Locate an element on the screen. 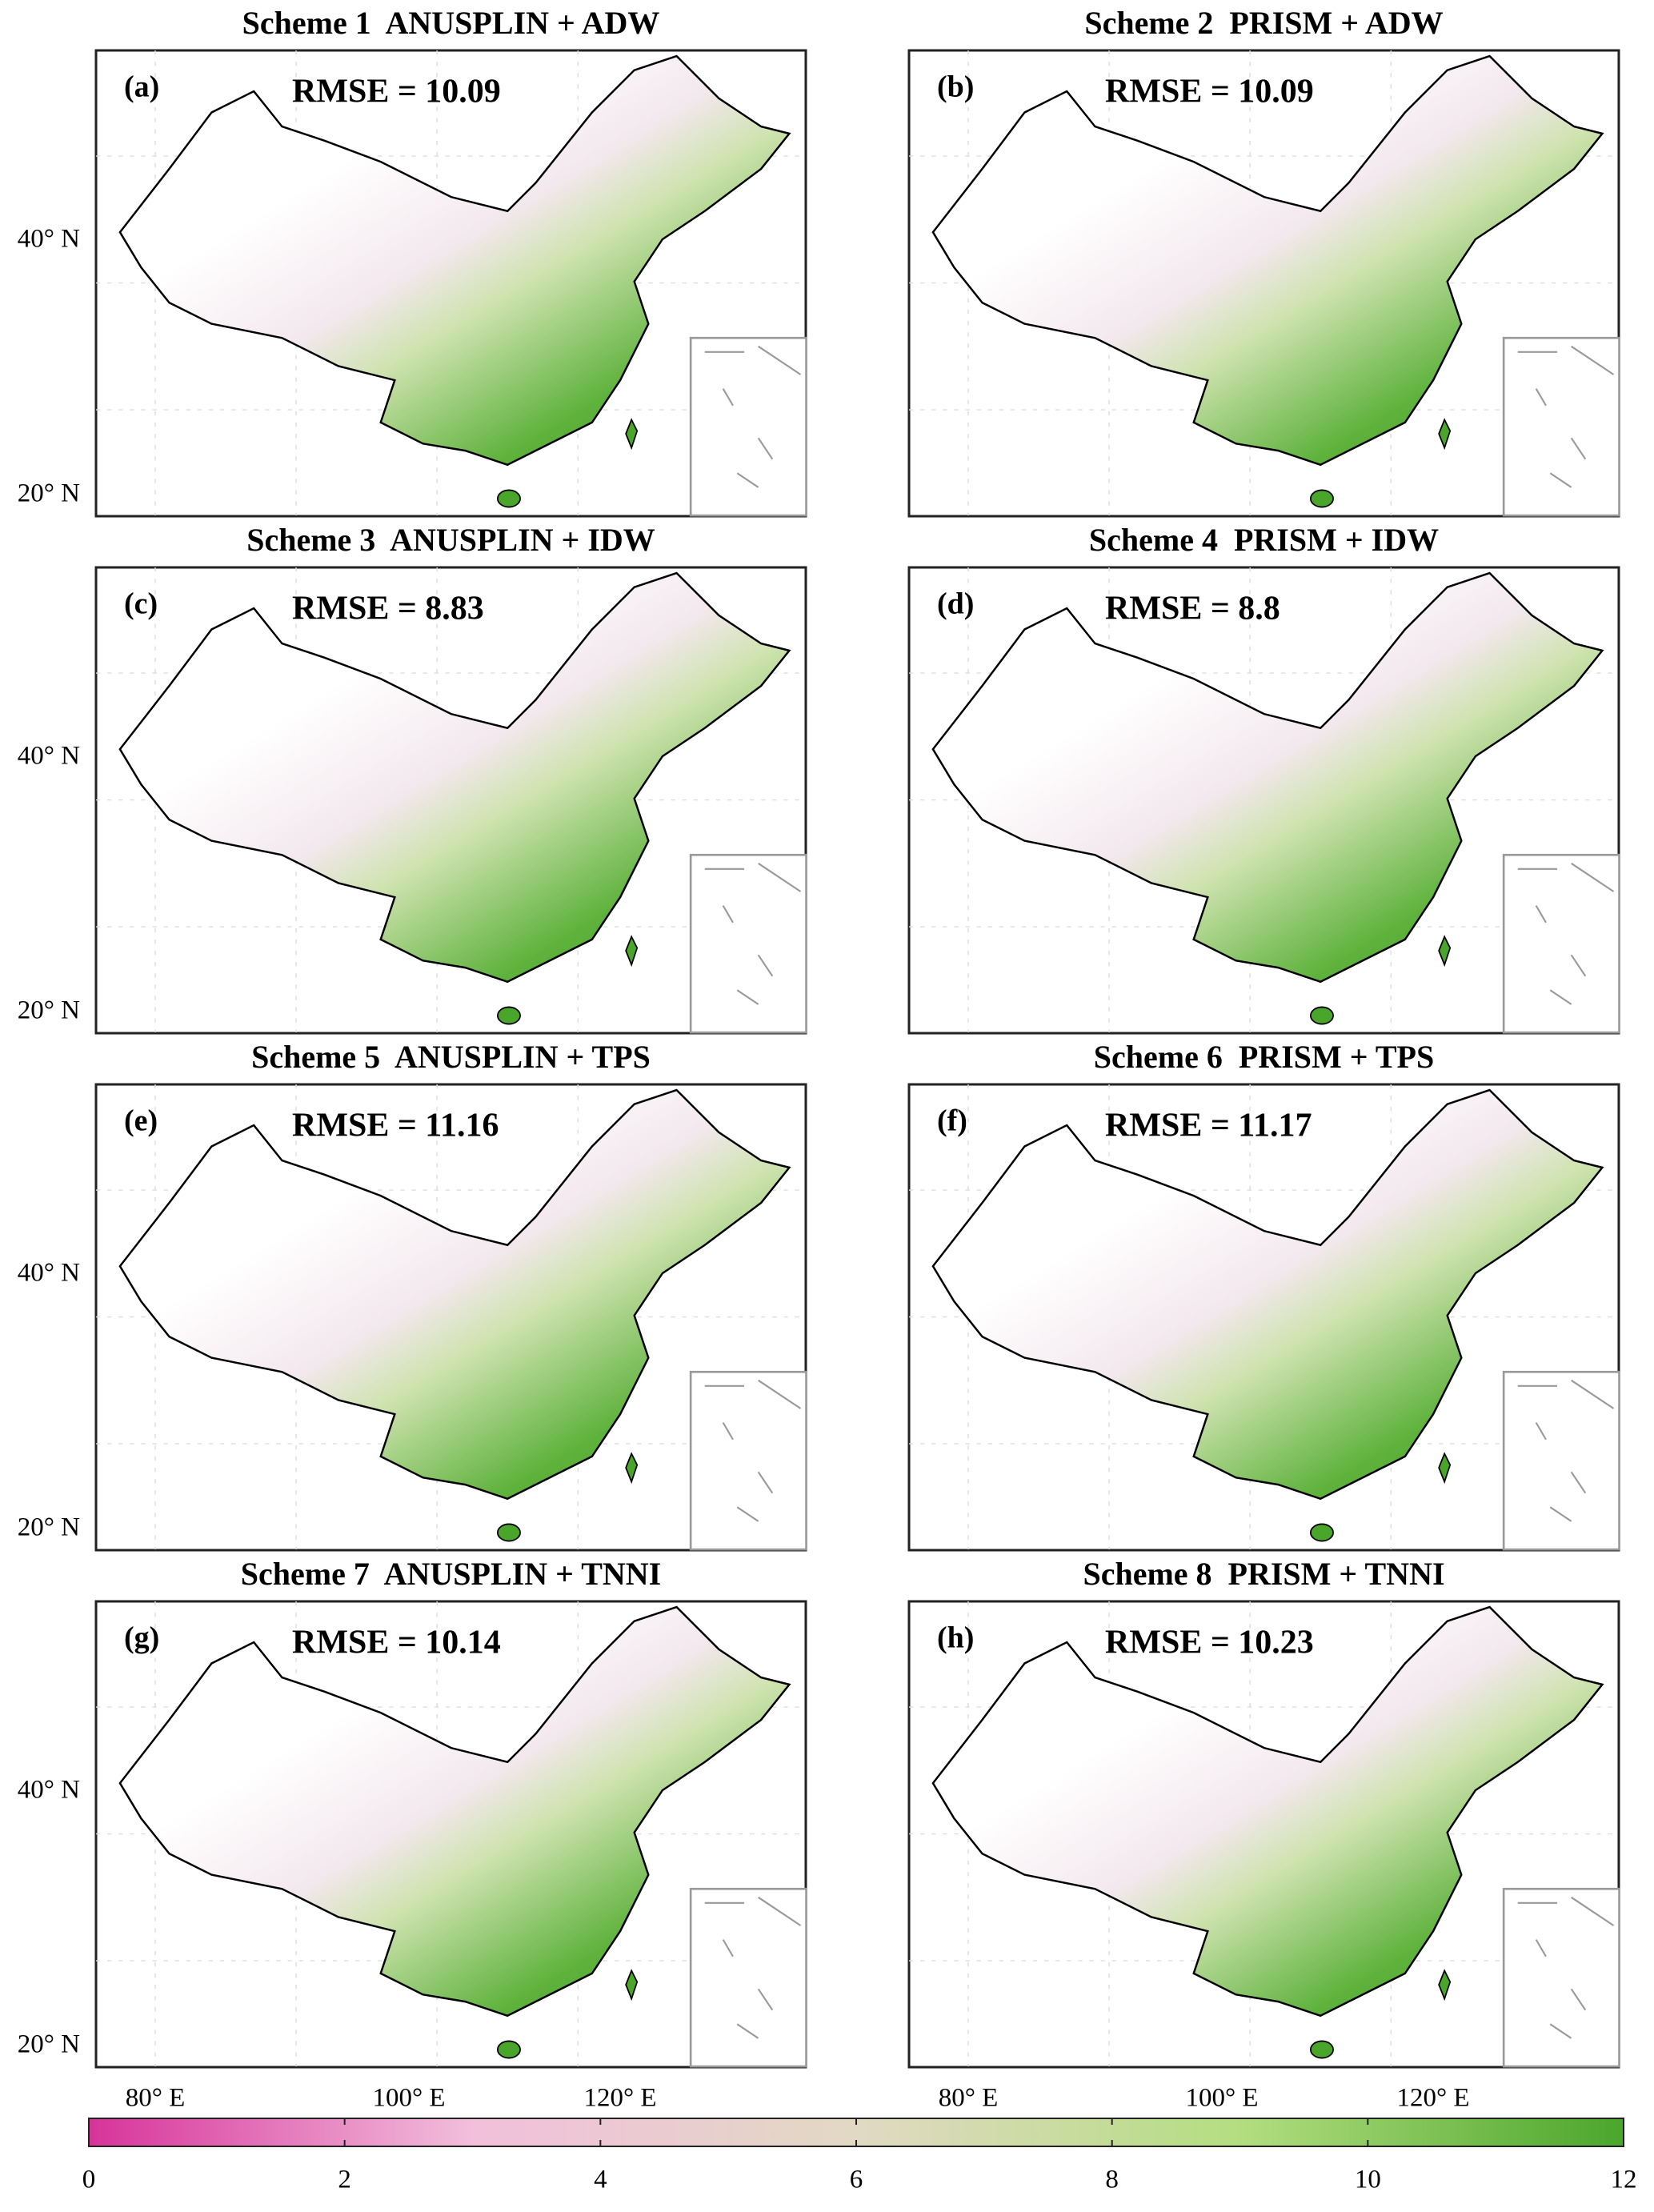 Image resolution: width=1654 pixels, height=2212 pixels. colorbar-tick-label: 6 is located at coordinates (856, 2180).